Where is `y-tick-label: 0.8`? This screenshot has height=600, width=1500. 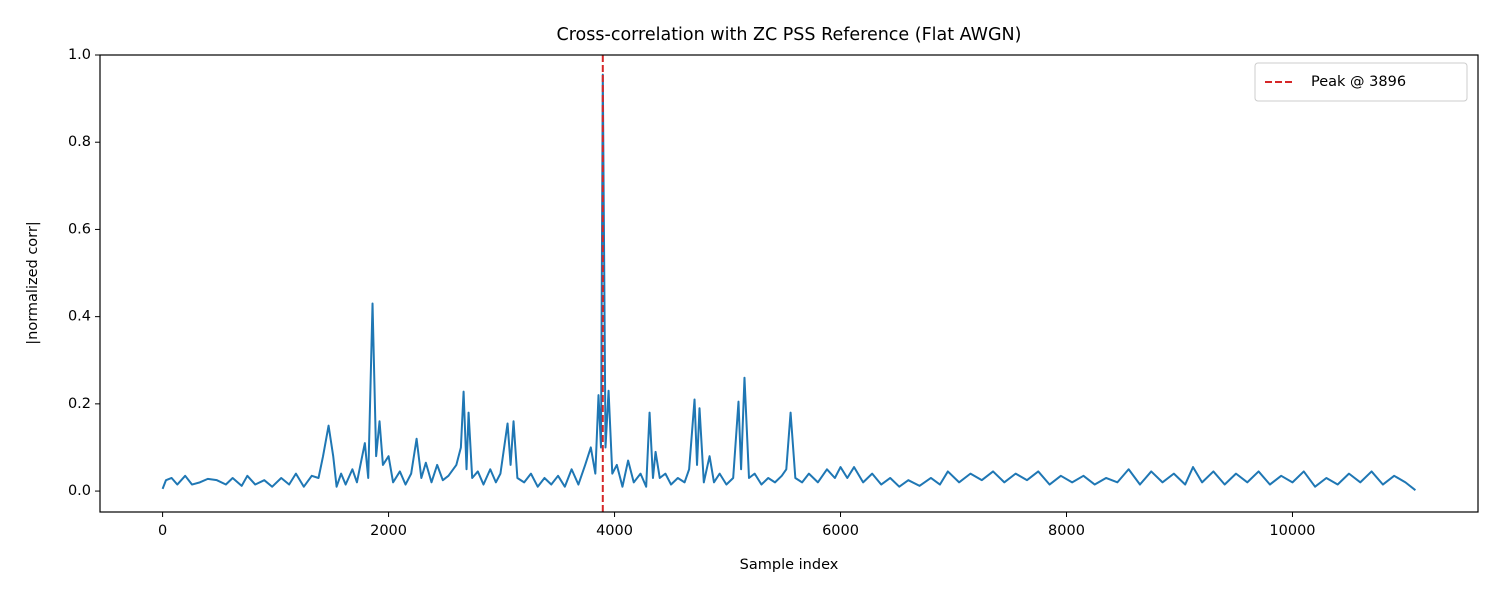 y-tick-label: 0.8 is located at coordinates (79, 142).